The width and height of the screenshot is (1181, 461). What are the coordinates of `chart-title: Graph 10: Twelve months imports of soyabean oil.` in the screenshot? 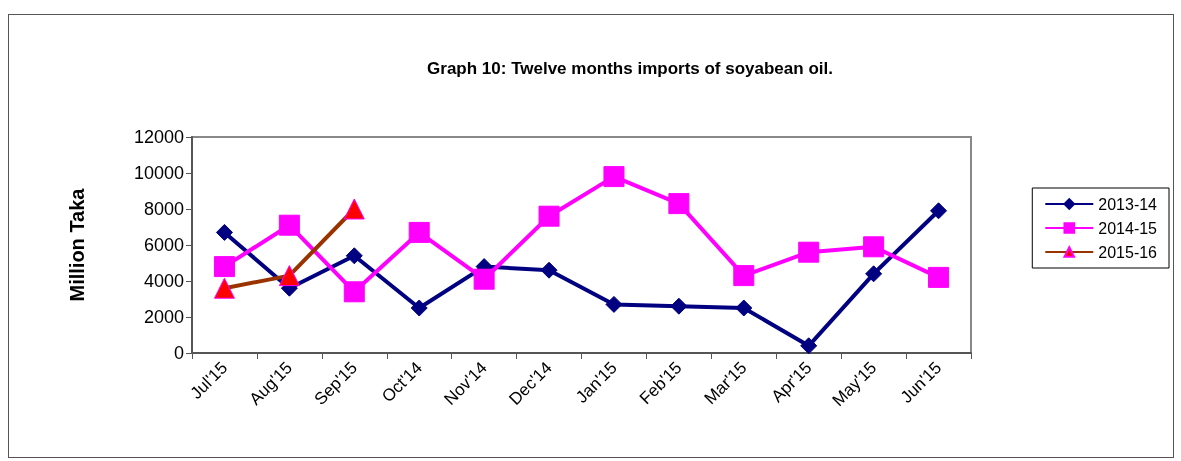 It's located at (630, 68).